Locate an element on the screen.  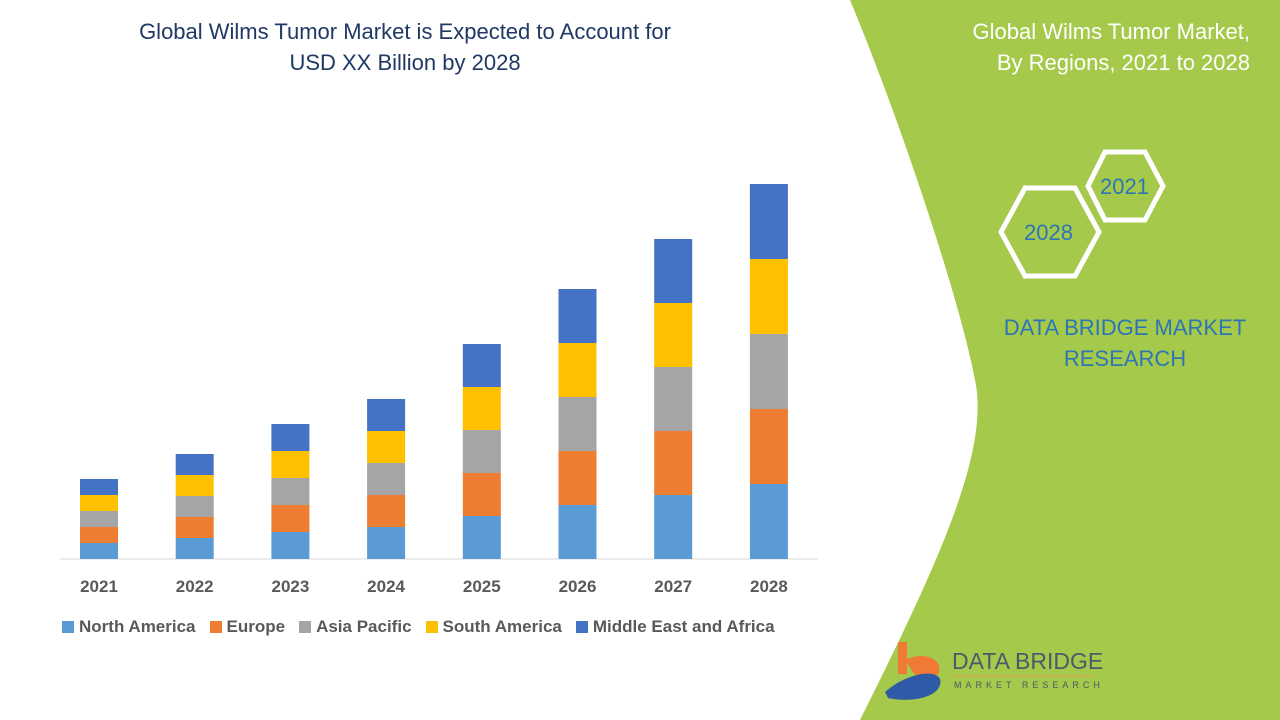
x-tick-label: 2023 is located at coordinates (290, 586).